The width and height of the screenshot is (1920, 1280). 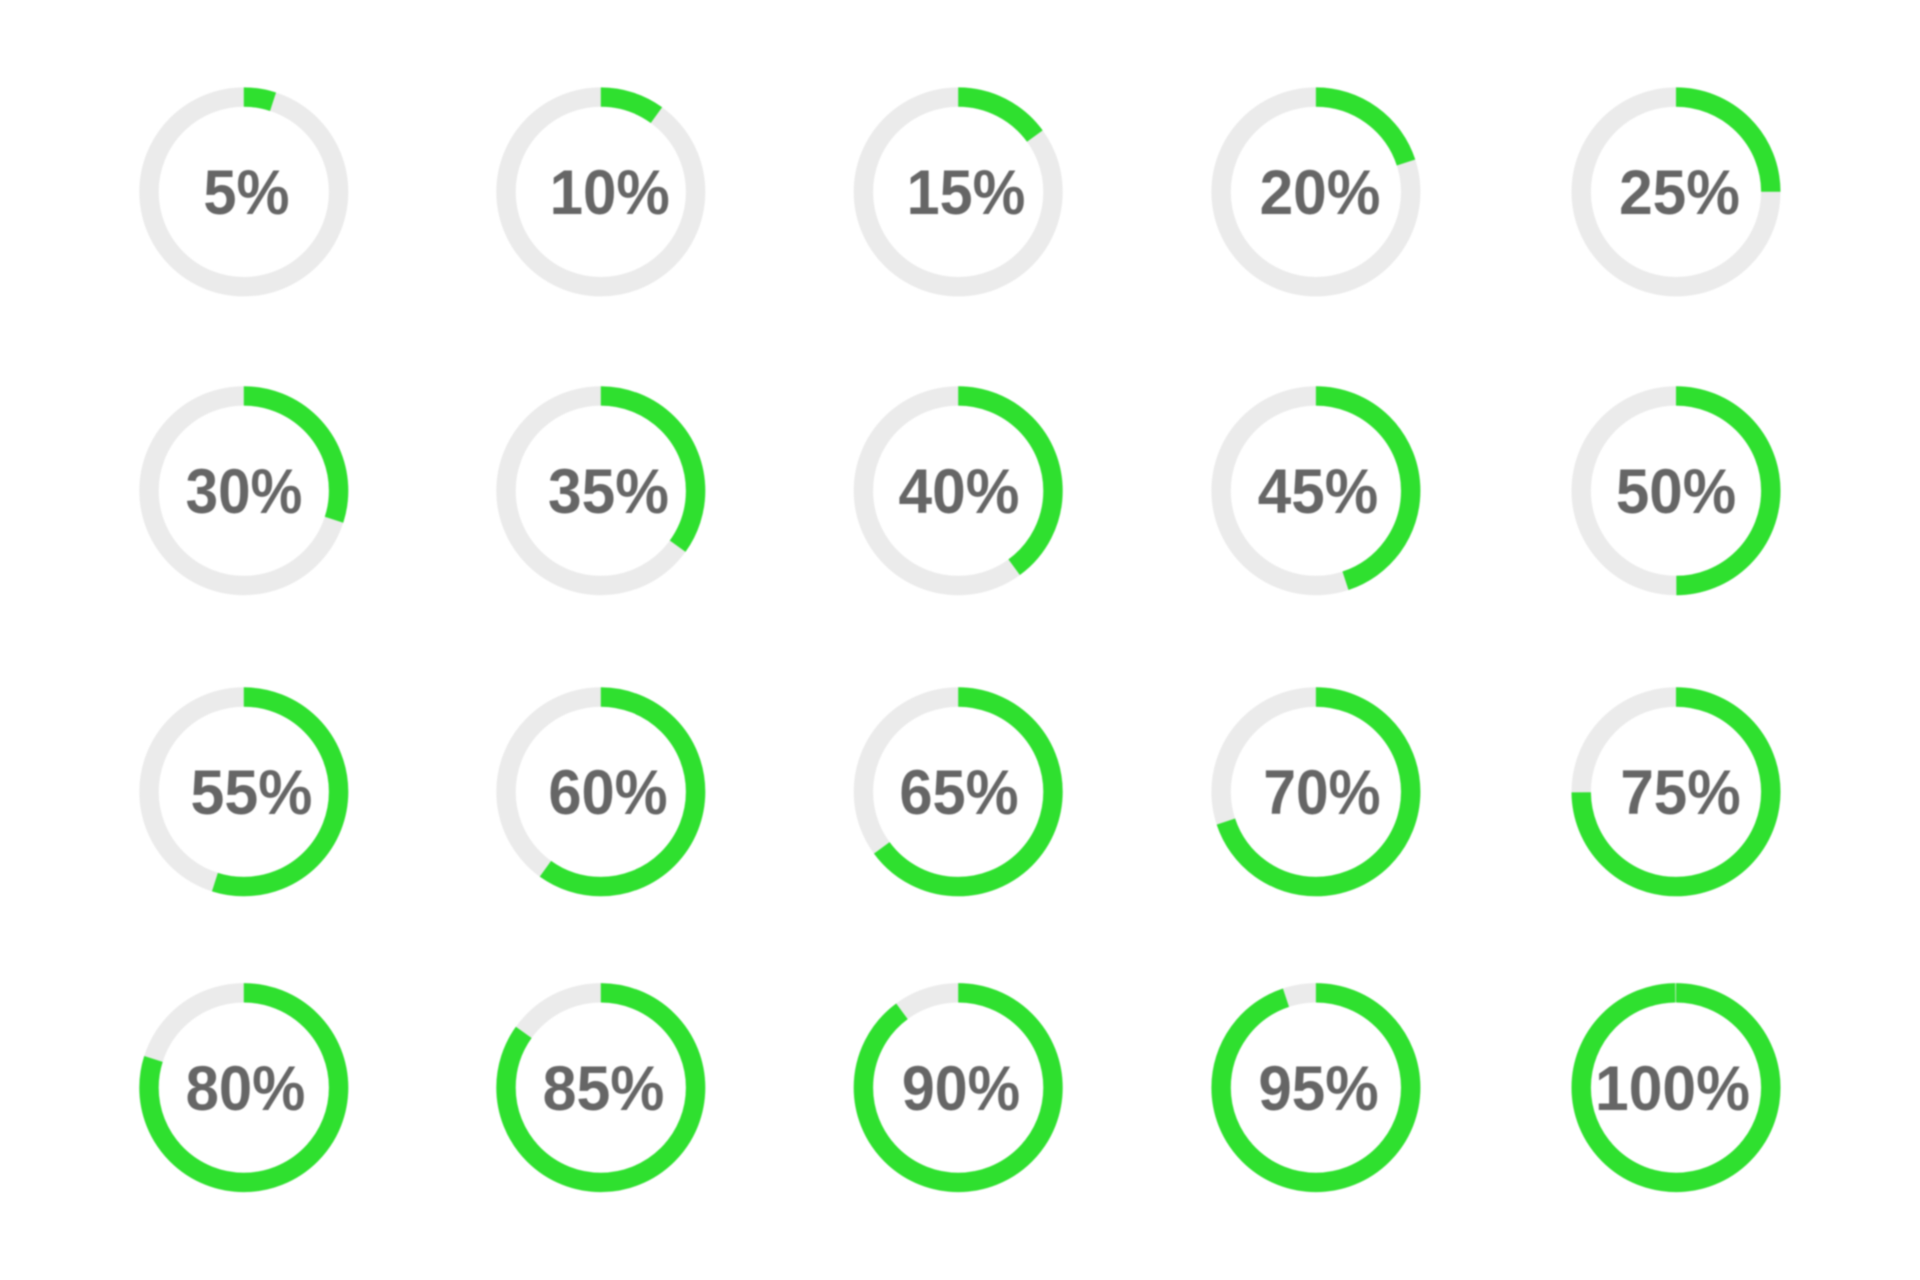 I want to click on svg-text: 70%, so click(x=1321, y=793).